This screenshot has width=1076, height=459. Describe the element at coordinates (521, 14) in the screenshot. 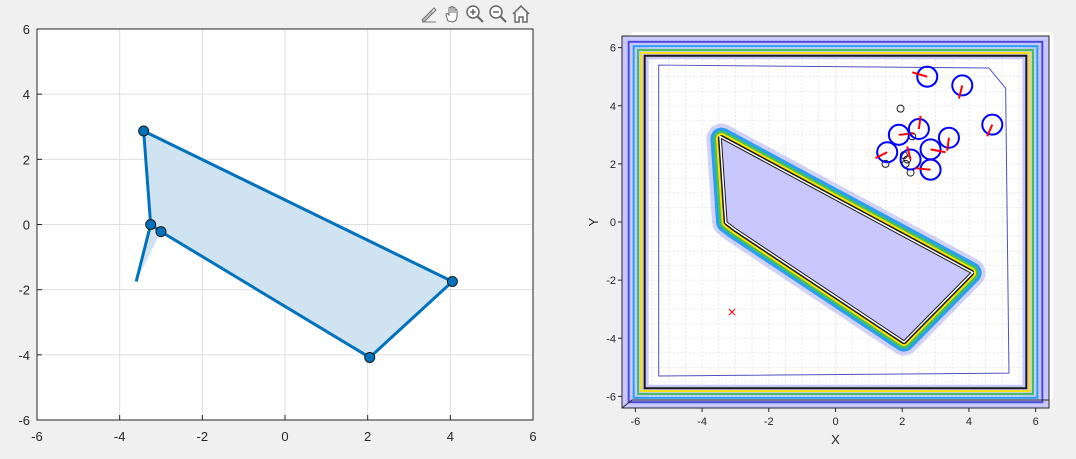

I see `home-icon` at that location.